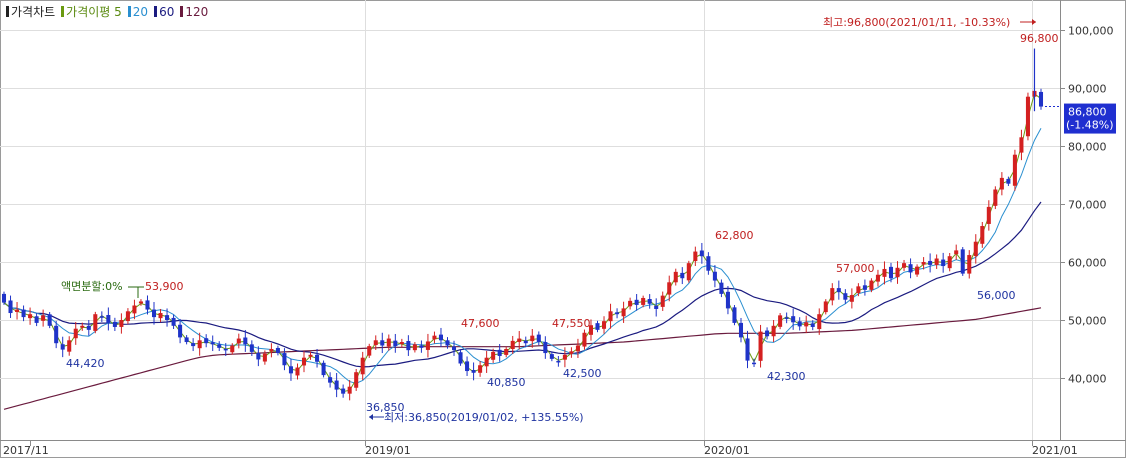  Describe the element at coordinates (855, 268) in the screenshot. I see `peak-label: 57,000` at that location.